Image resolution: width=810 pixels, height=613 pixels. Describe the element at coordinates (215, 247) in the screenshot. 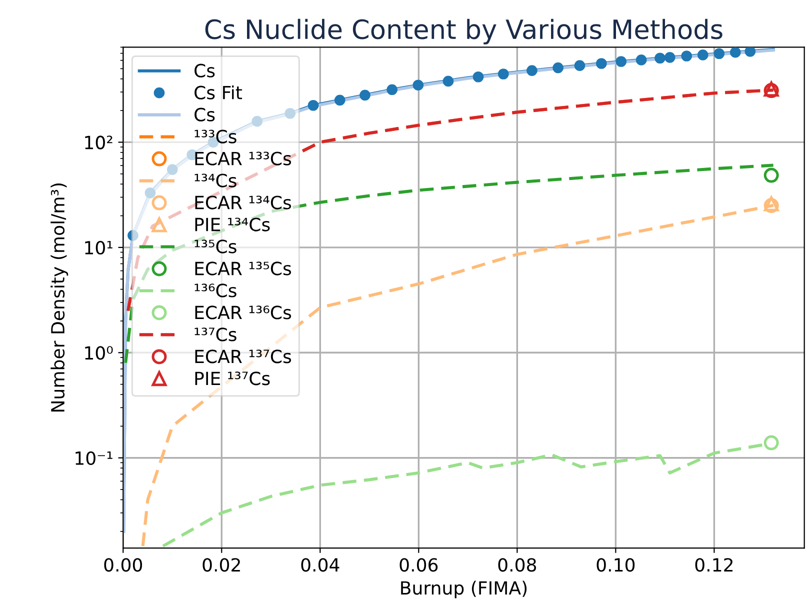

I see `legend-label: ¹³⁵Cs` at that location.